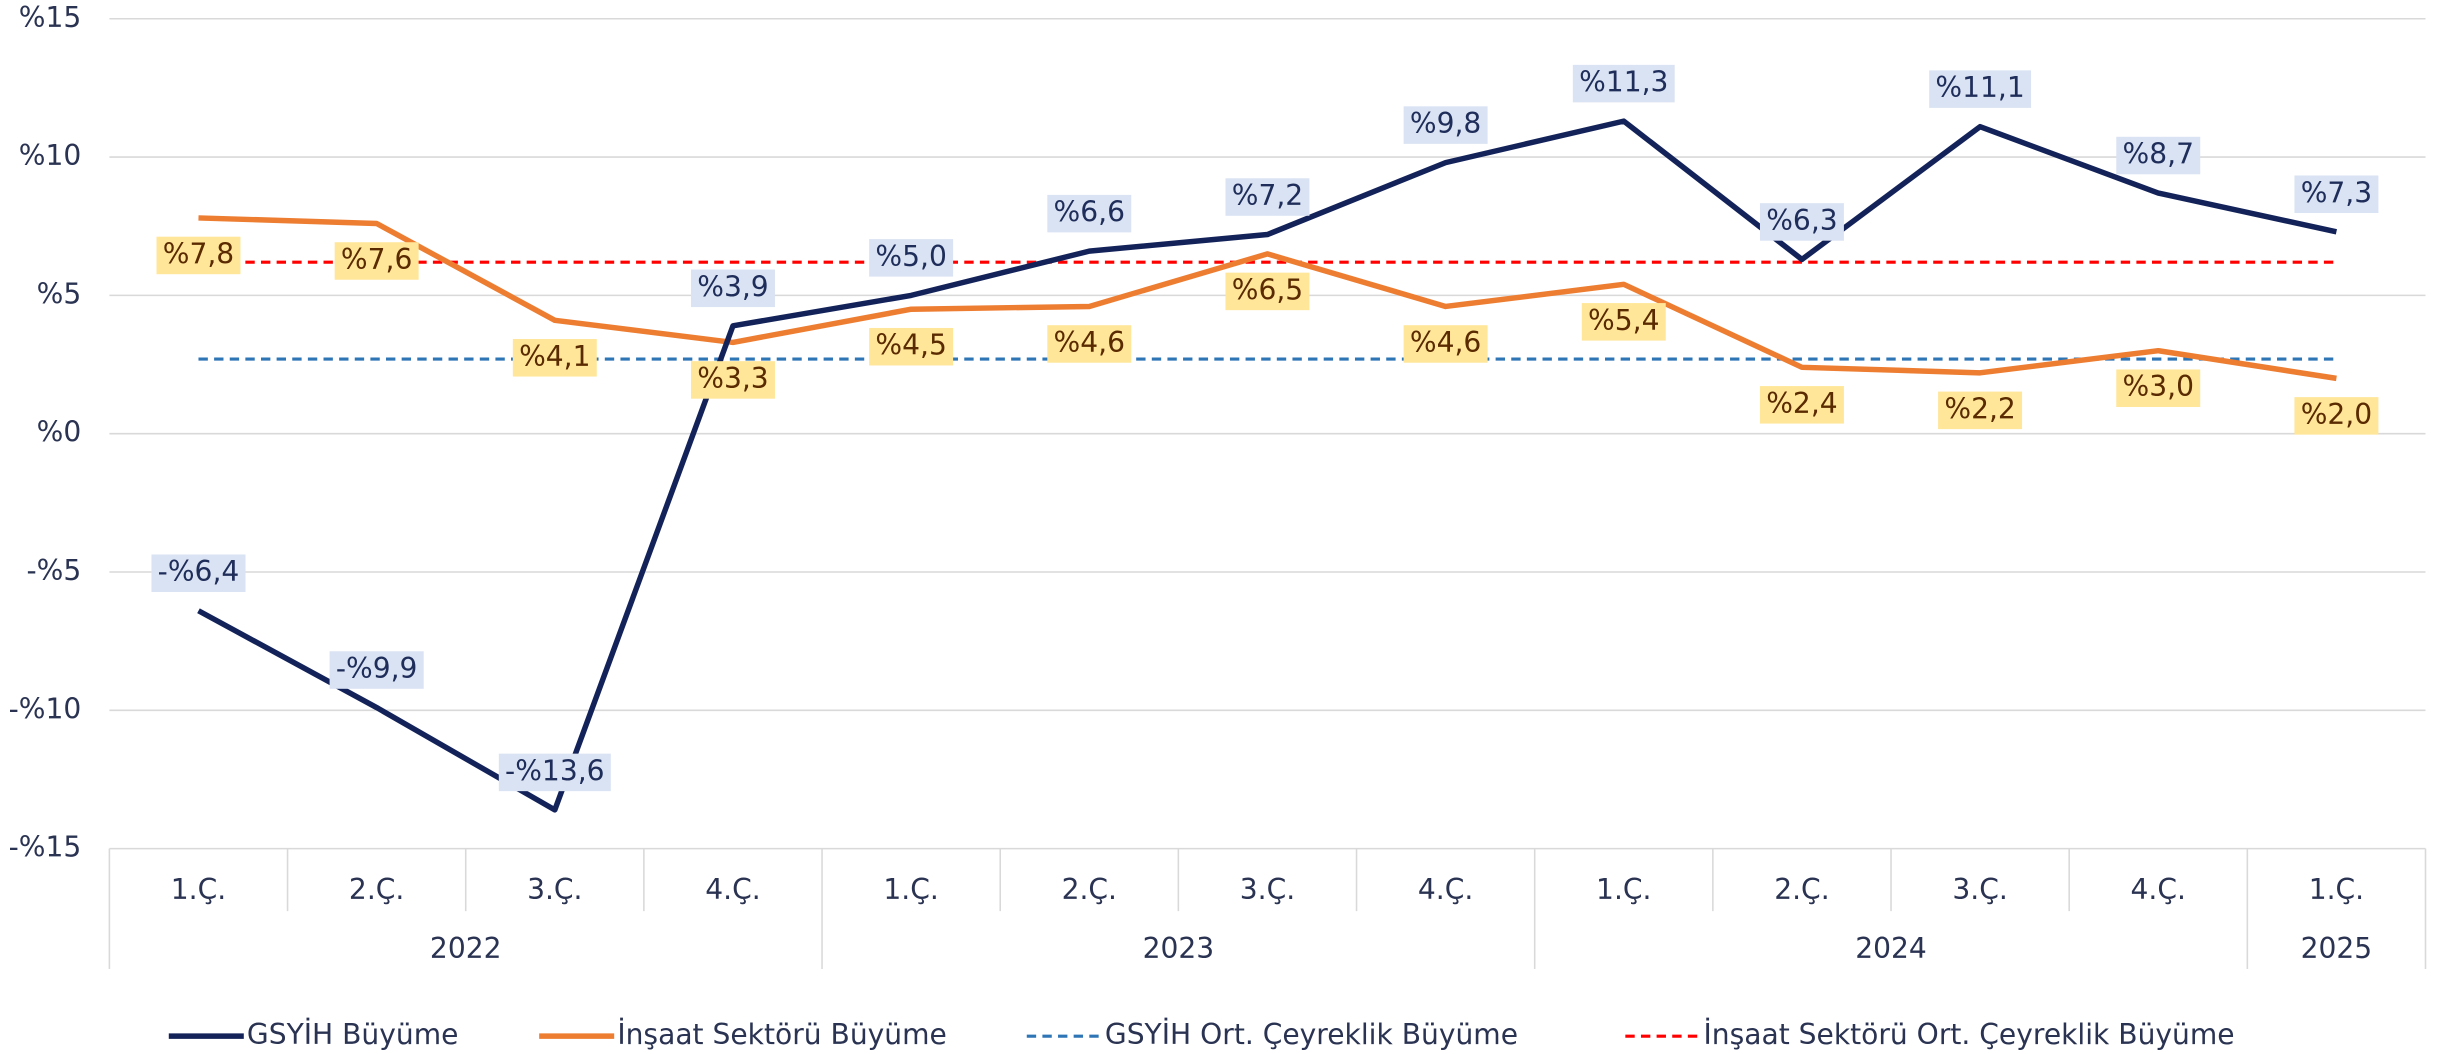 The image size is (2438, 1054). I want to click on data-label: %7,8, so click(198, 253).